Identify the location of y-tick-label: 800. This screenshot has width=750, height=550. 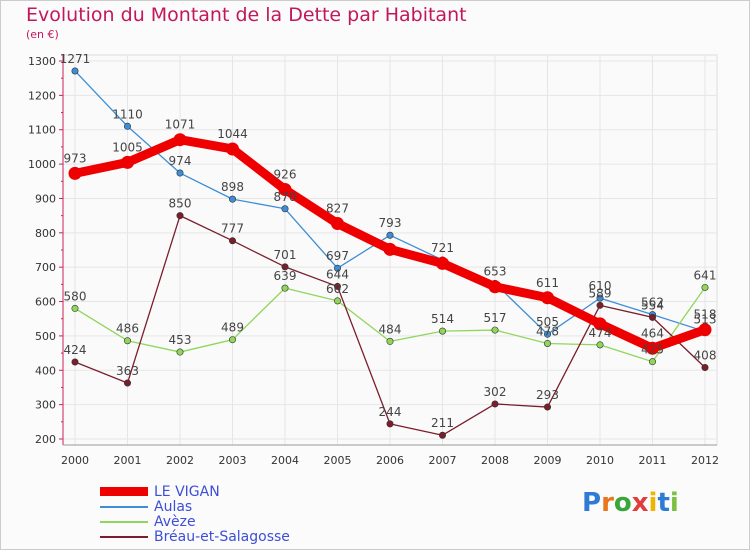
(45, 233).